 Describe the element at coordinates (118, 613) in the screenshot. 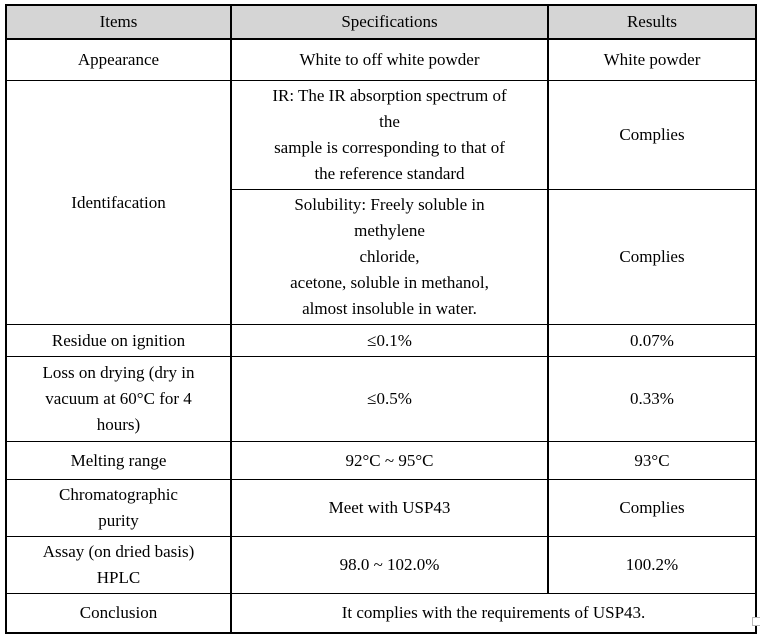

I see `conclusion-item: Conclusion` at that location.